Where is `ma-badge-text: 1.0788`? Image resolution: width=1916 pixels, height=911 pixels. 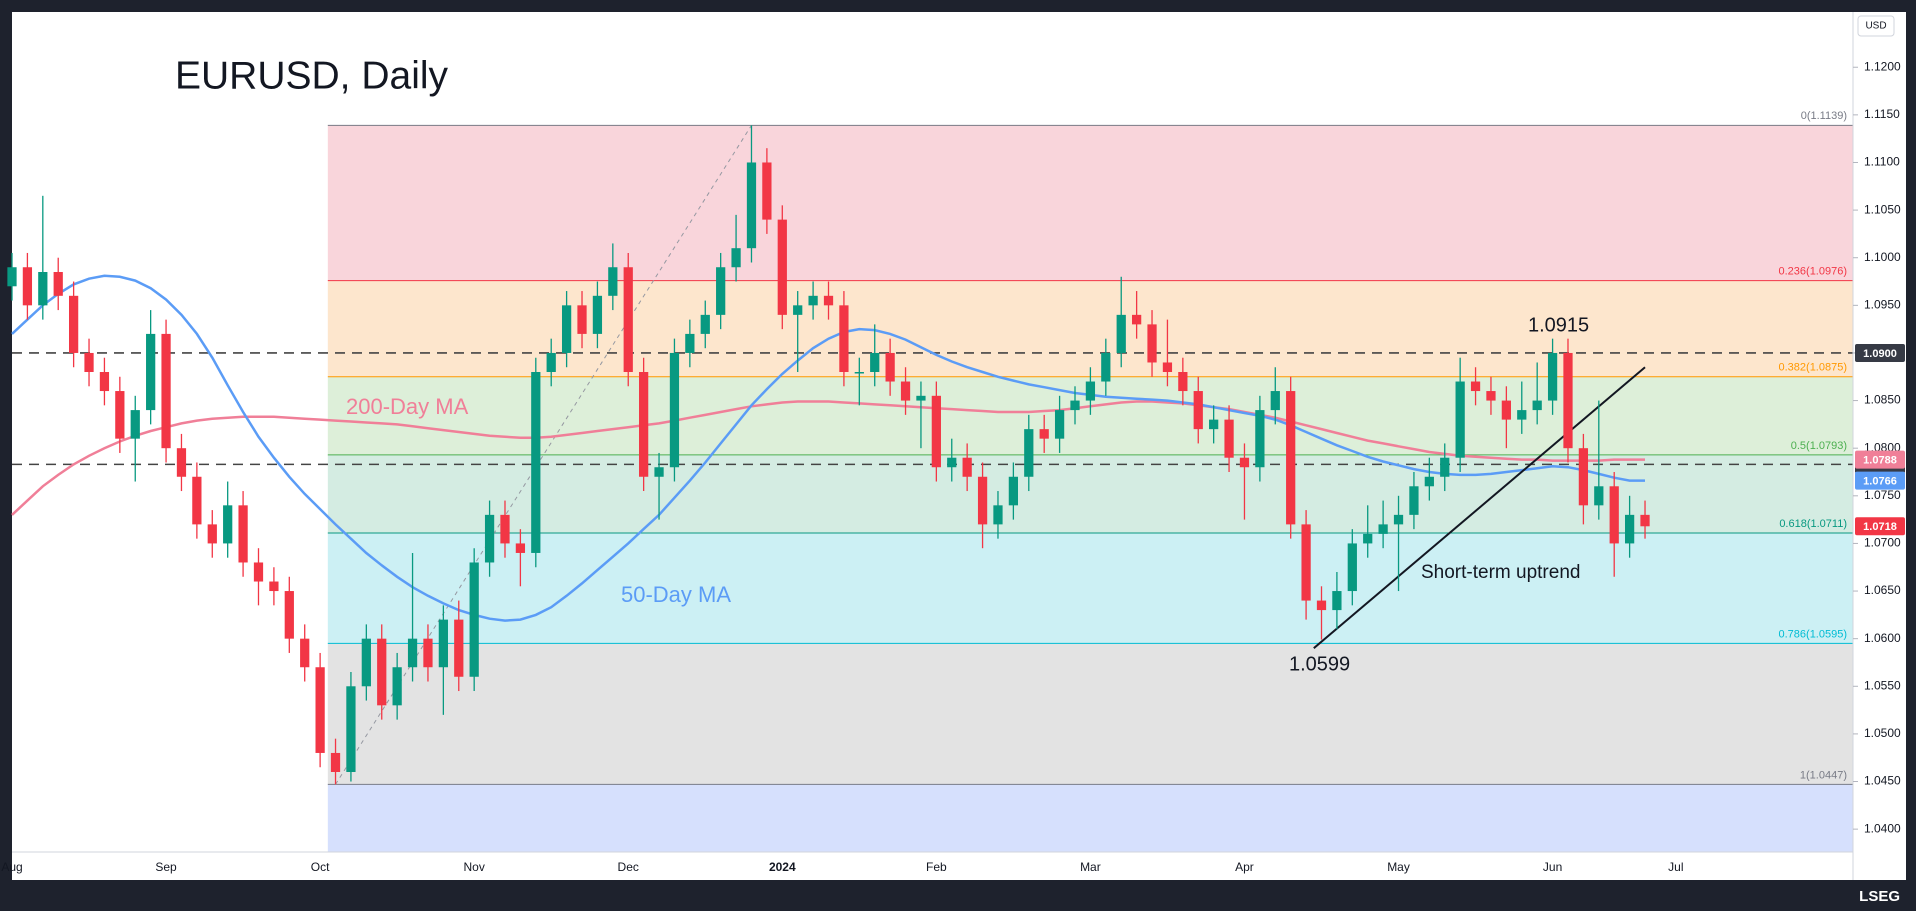 ma-badge-text: 1.0788 is located at coordinates (1880, 461).